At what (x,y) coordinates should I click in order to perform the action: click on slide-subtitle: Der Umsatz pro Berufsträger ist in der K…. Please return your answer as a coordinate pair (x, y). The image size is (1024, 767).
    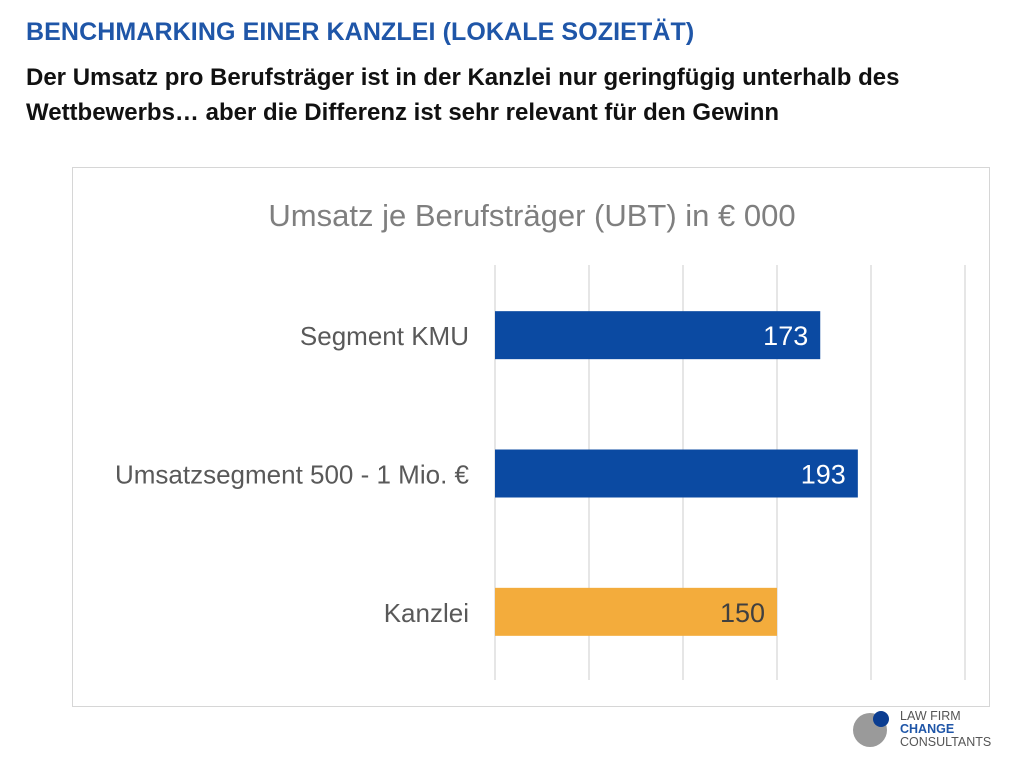
    Looking at the image, I should click on (463, 95).